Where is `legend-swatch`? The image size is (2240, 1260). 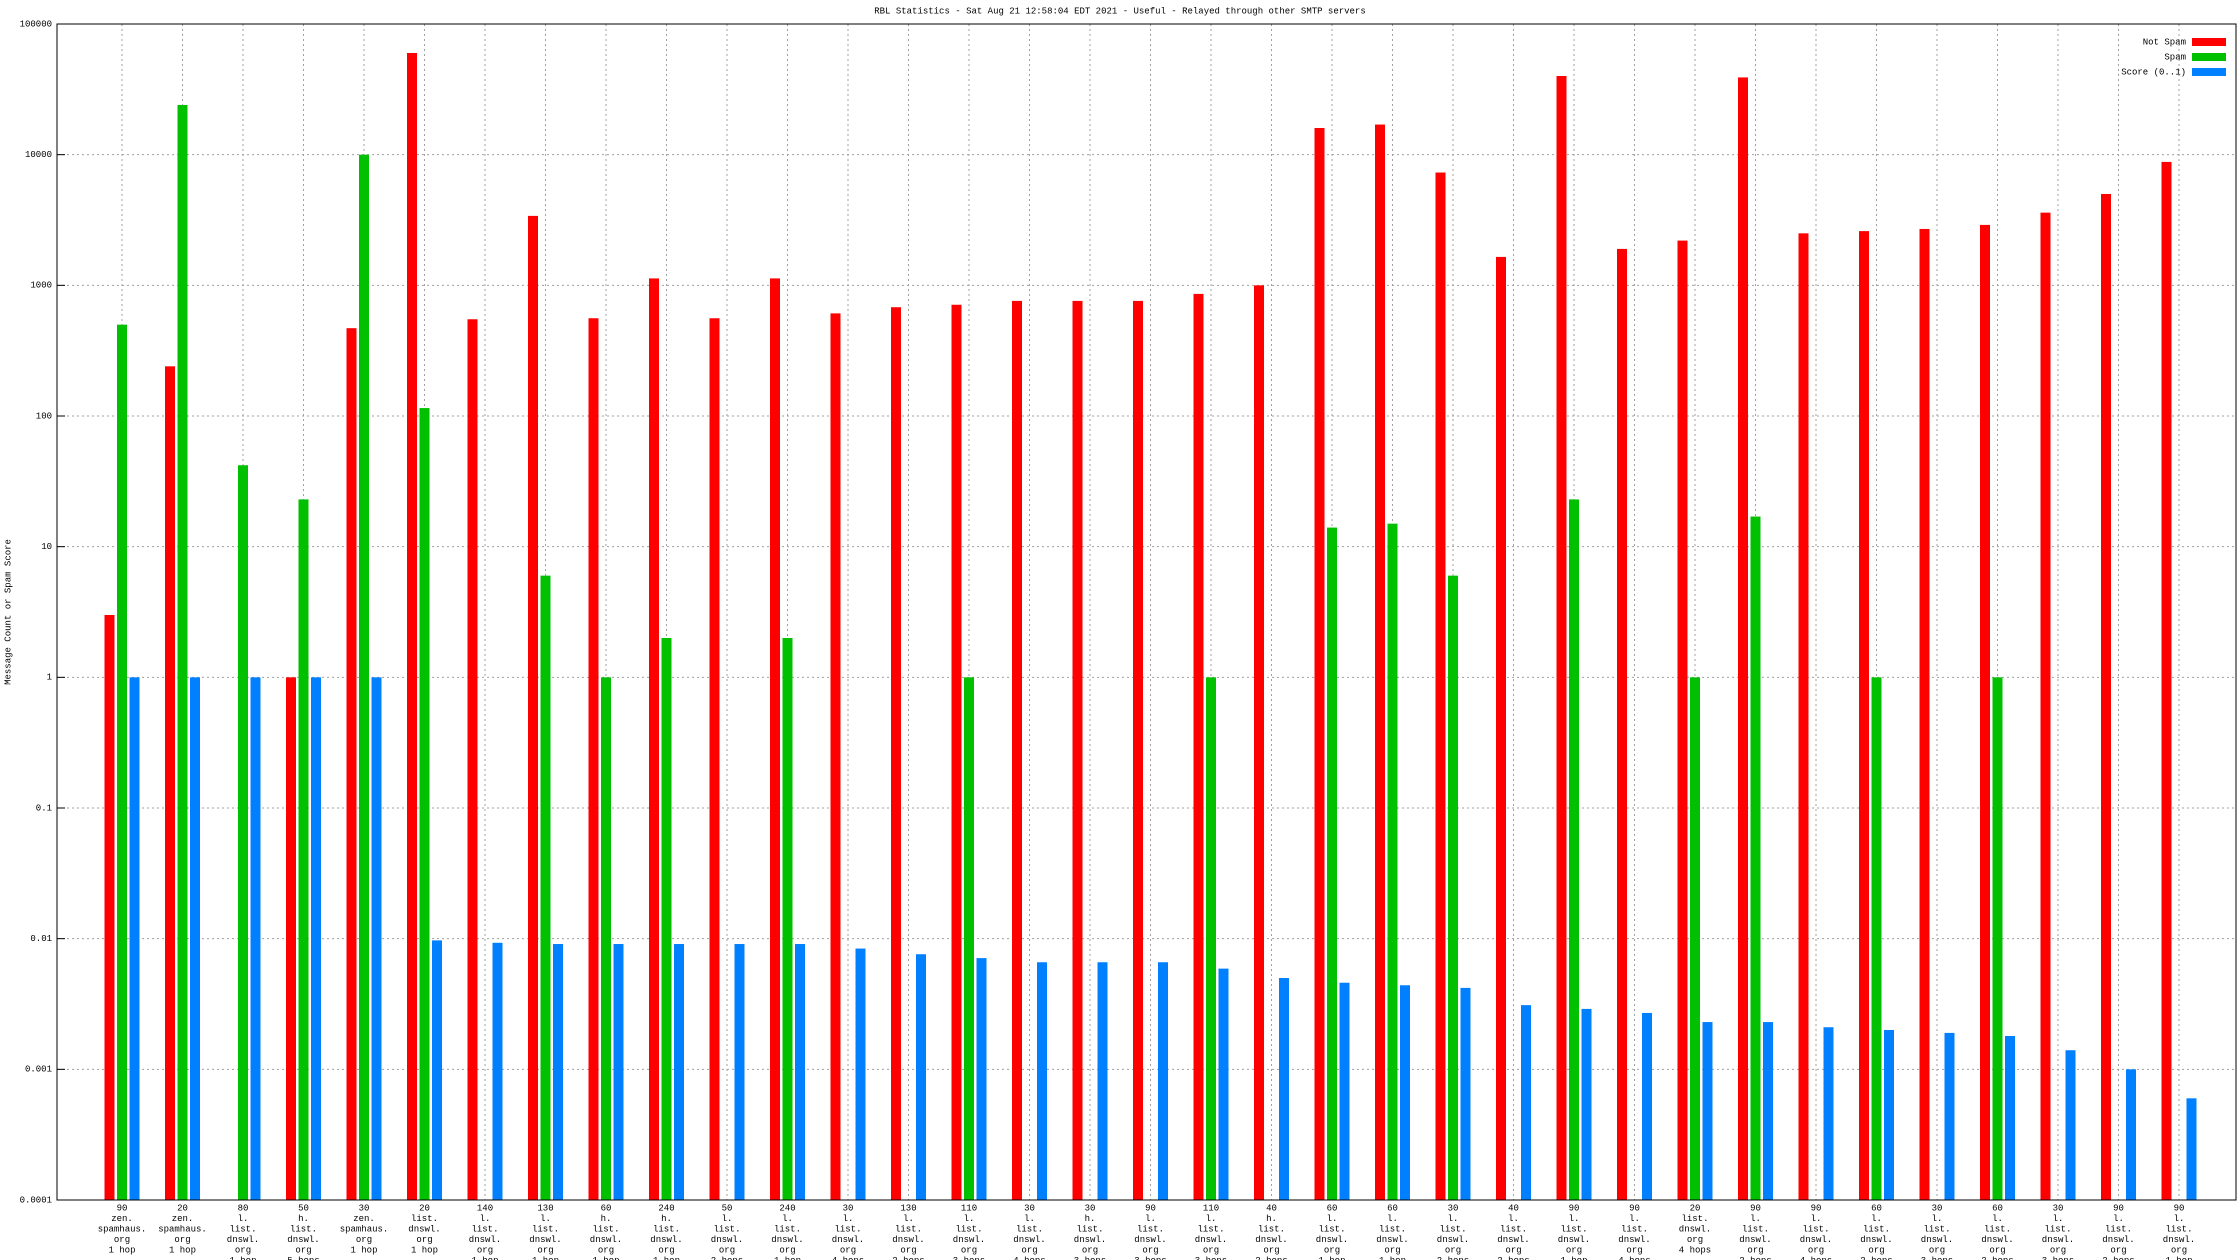
legend-swatch is located at coordinates (2209, 57).